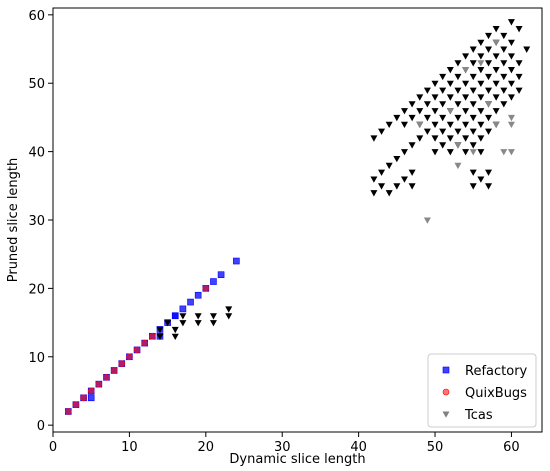  I want to click on y-tick-label: 0, so click(41, 426).